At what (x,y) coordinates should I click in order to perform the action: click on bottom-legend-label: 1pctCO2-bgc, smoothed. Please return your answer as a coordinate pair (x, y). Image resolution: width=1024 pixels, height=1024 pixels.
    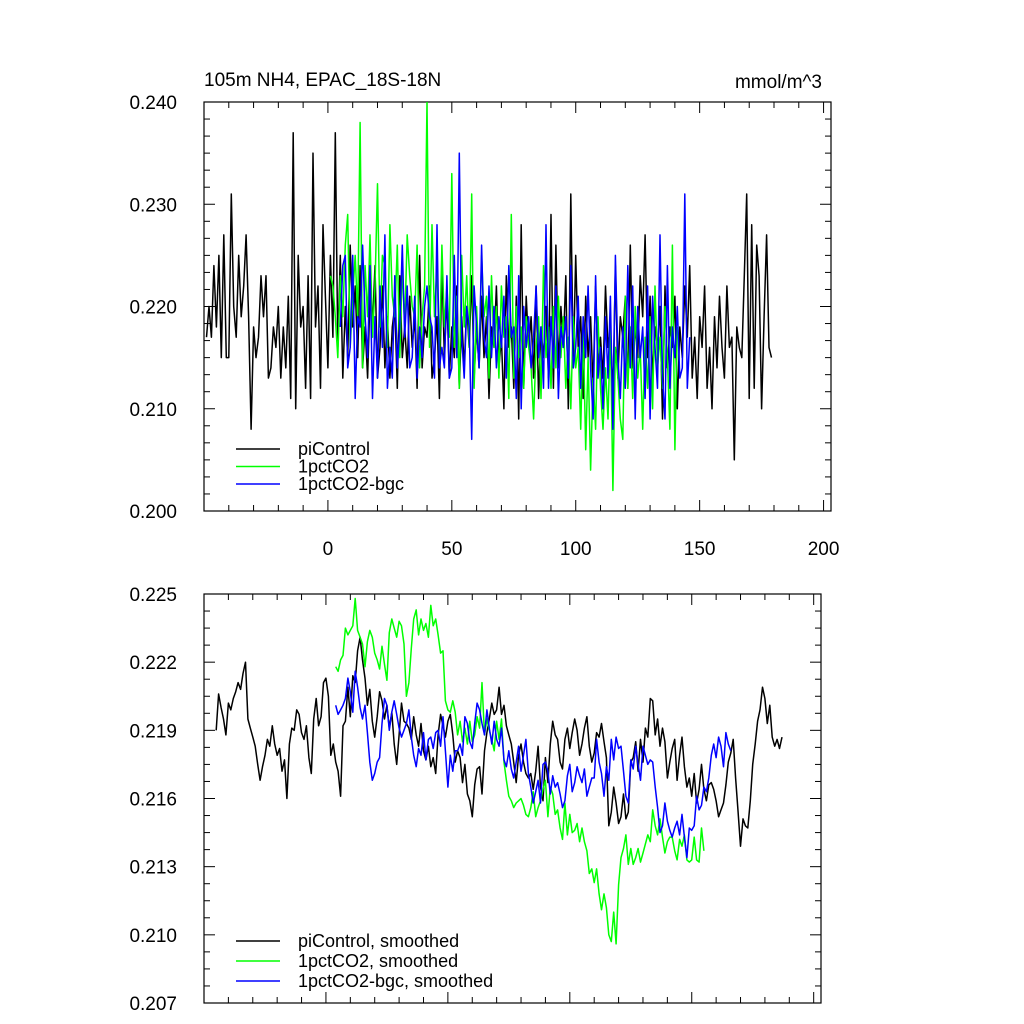
    Looking at the image, I should click on (395, 981).